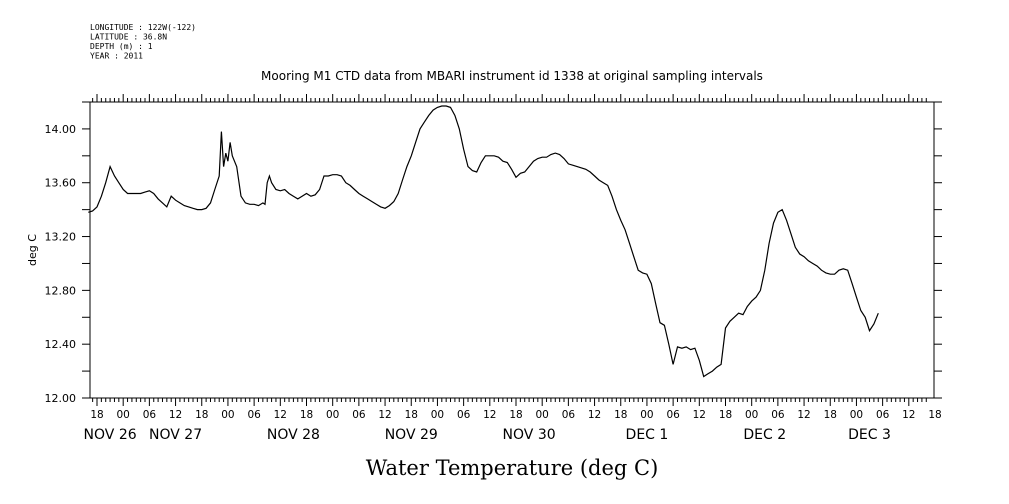 This screenshot has width=1009, height=504. Describe the element at coordinates (529, 435) in the screenshot. I see `x-day-label: NOV 30` at that location.